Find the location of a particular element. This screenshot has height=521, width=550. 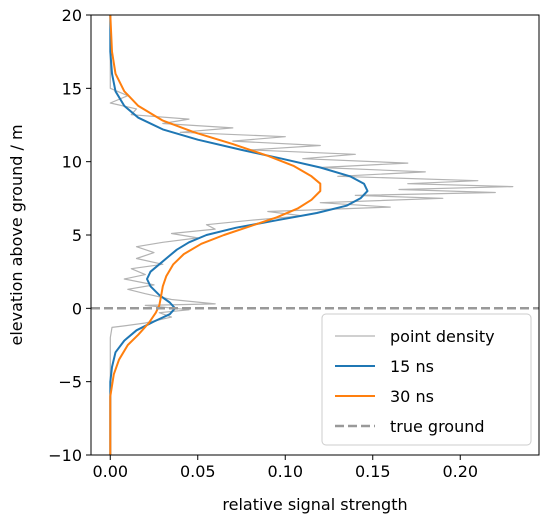

y-tick-label: 10 is located at coordinates (72, 162).